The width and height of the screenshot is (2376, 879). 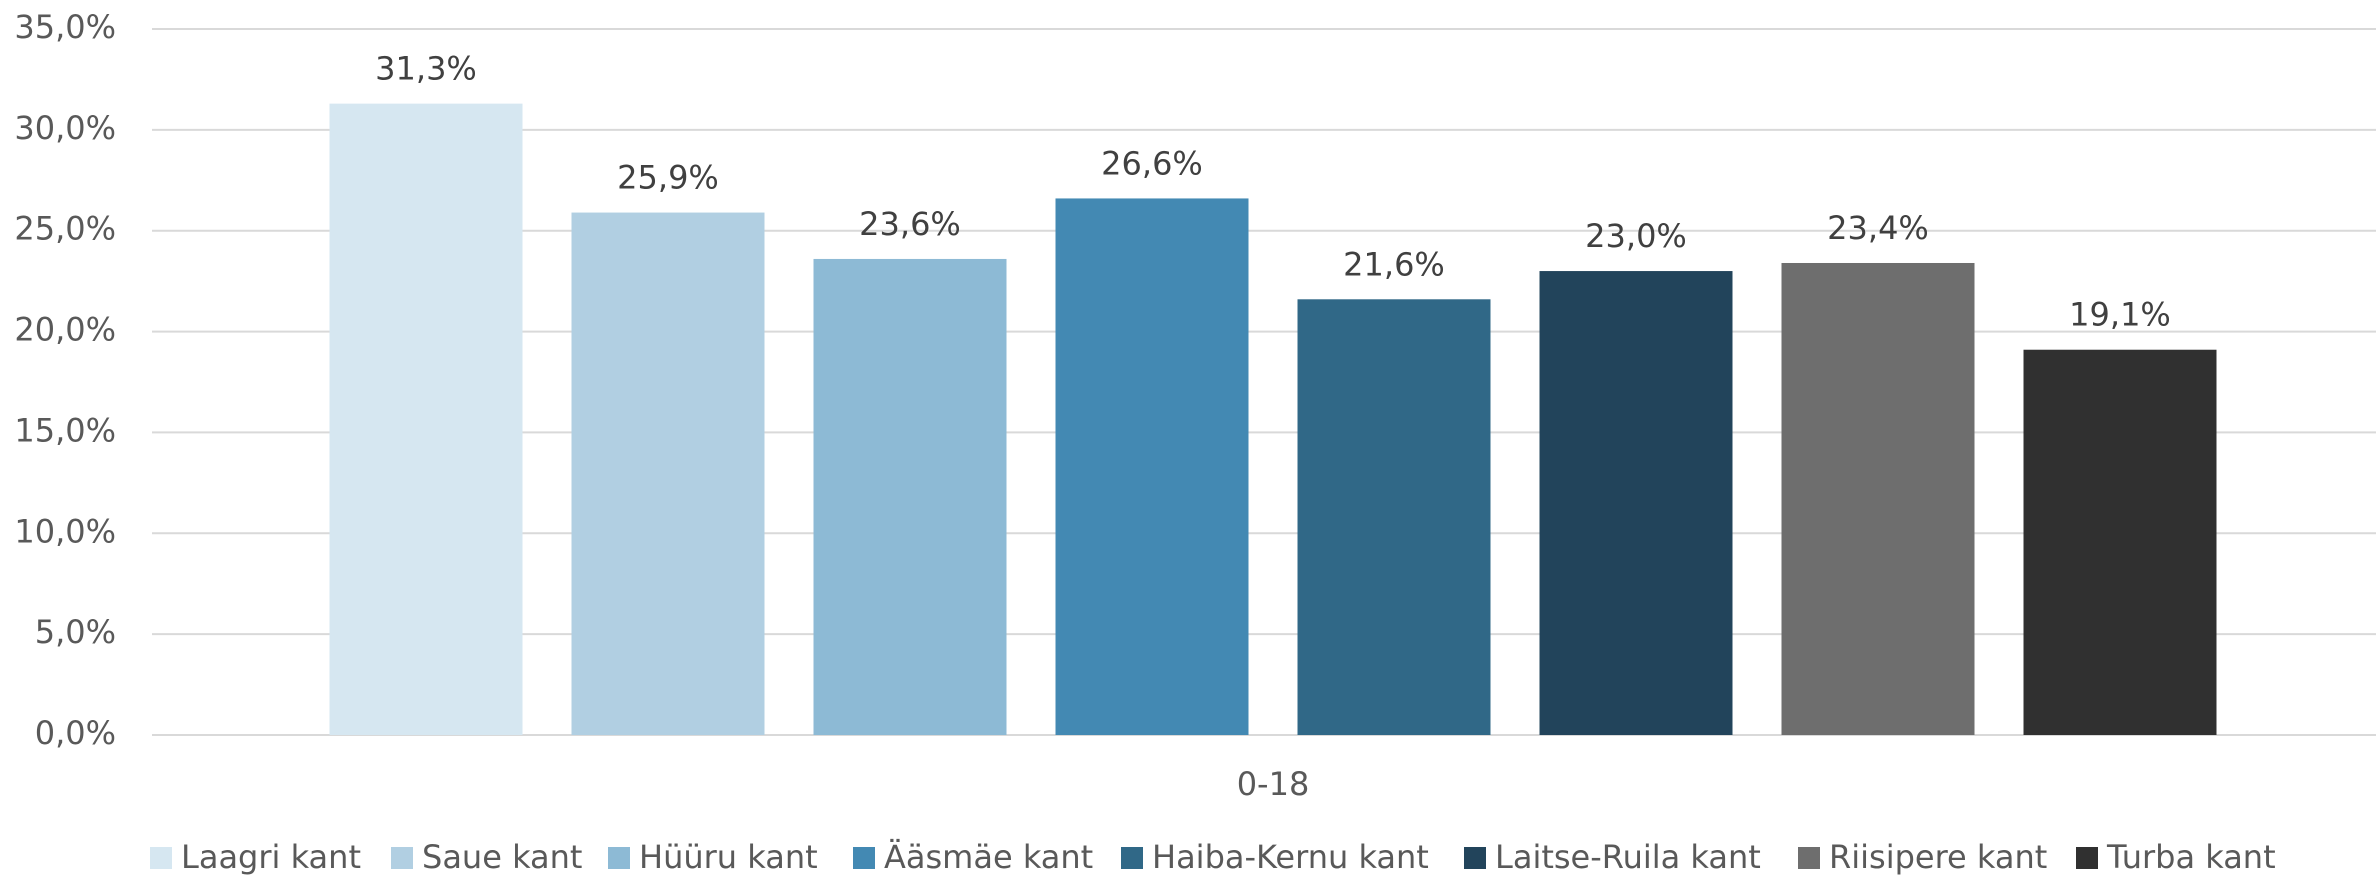 What do you see at coordinates (728, 857) in the screenshot?
I see `legend-label: Hüüru kant` at bounding box center [728, 857].